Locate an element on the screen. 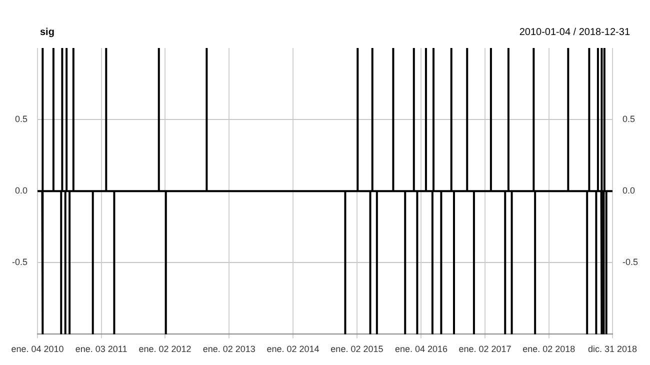 Image resolution: width=650 pixels, height=365 pixels. x-tick-label: ene. 02 2015 is located at coordinates (357, 349).